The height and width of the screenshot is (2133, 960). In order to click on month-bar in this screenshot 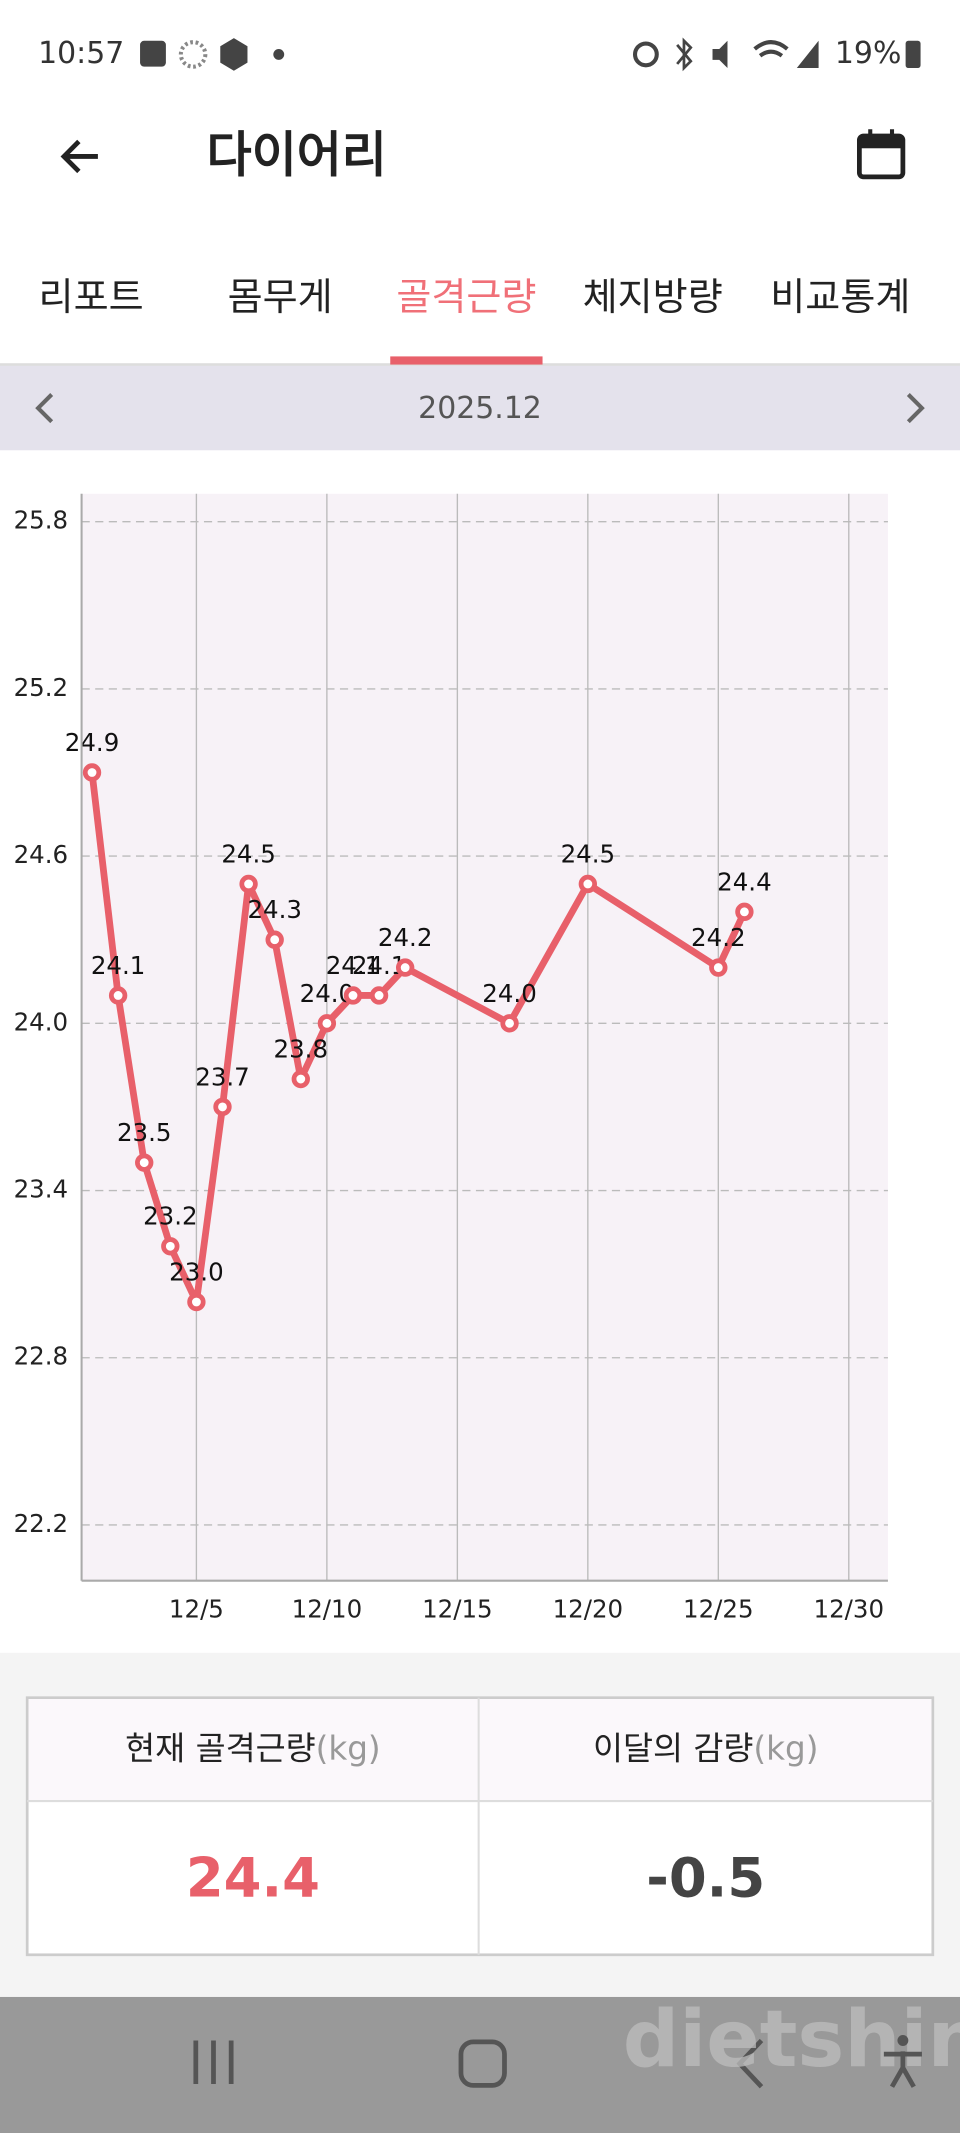, I will do `click(480, 408)`.